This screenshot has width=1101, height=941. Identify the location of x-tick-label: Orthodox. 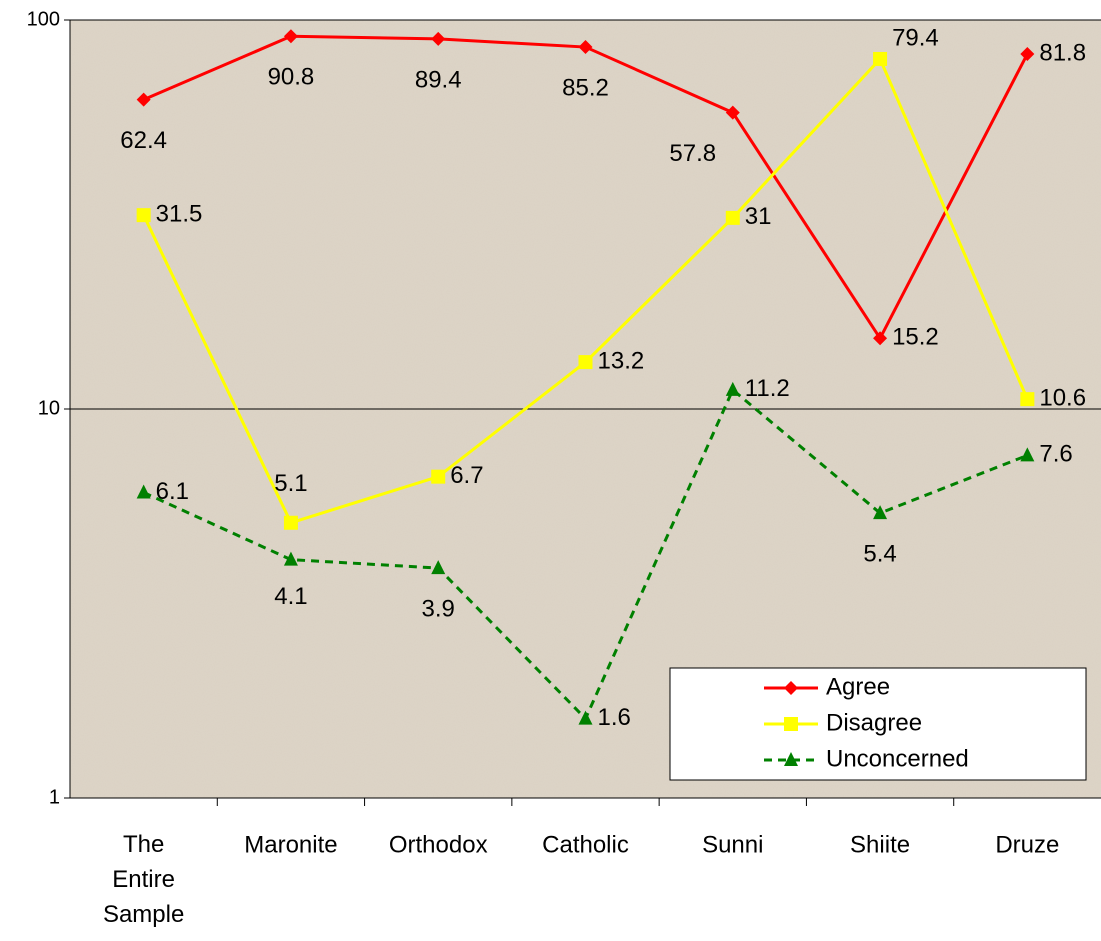
(438, 844).